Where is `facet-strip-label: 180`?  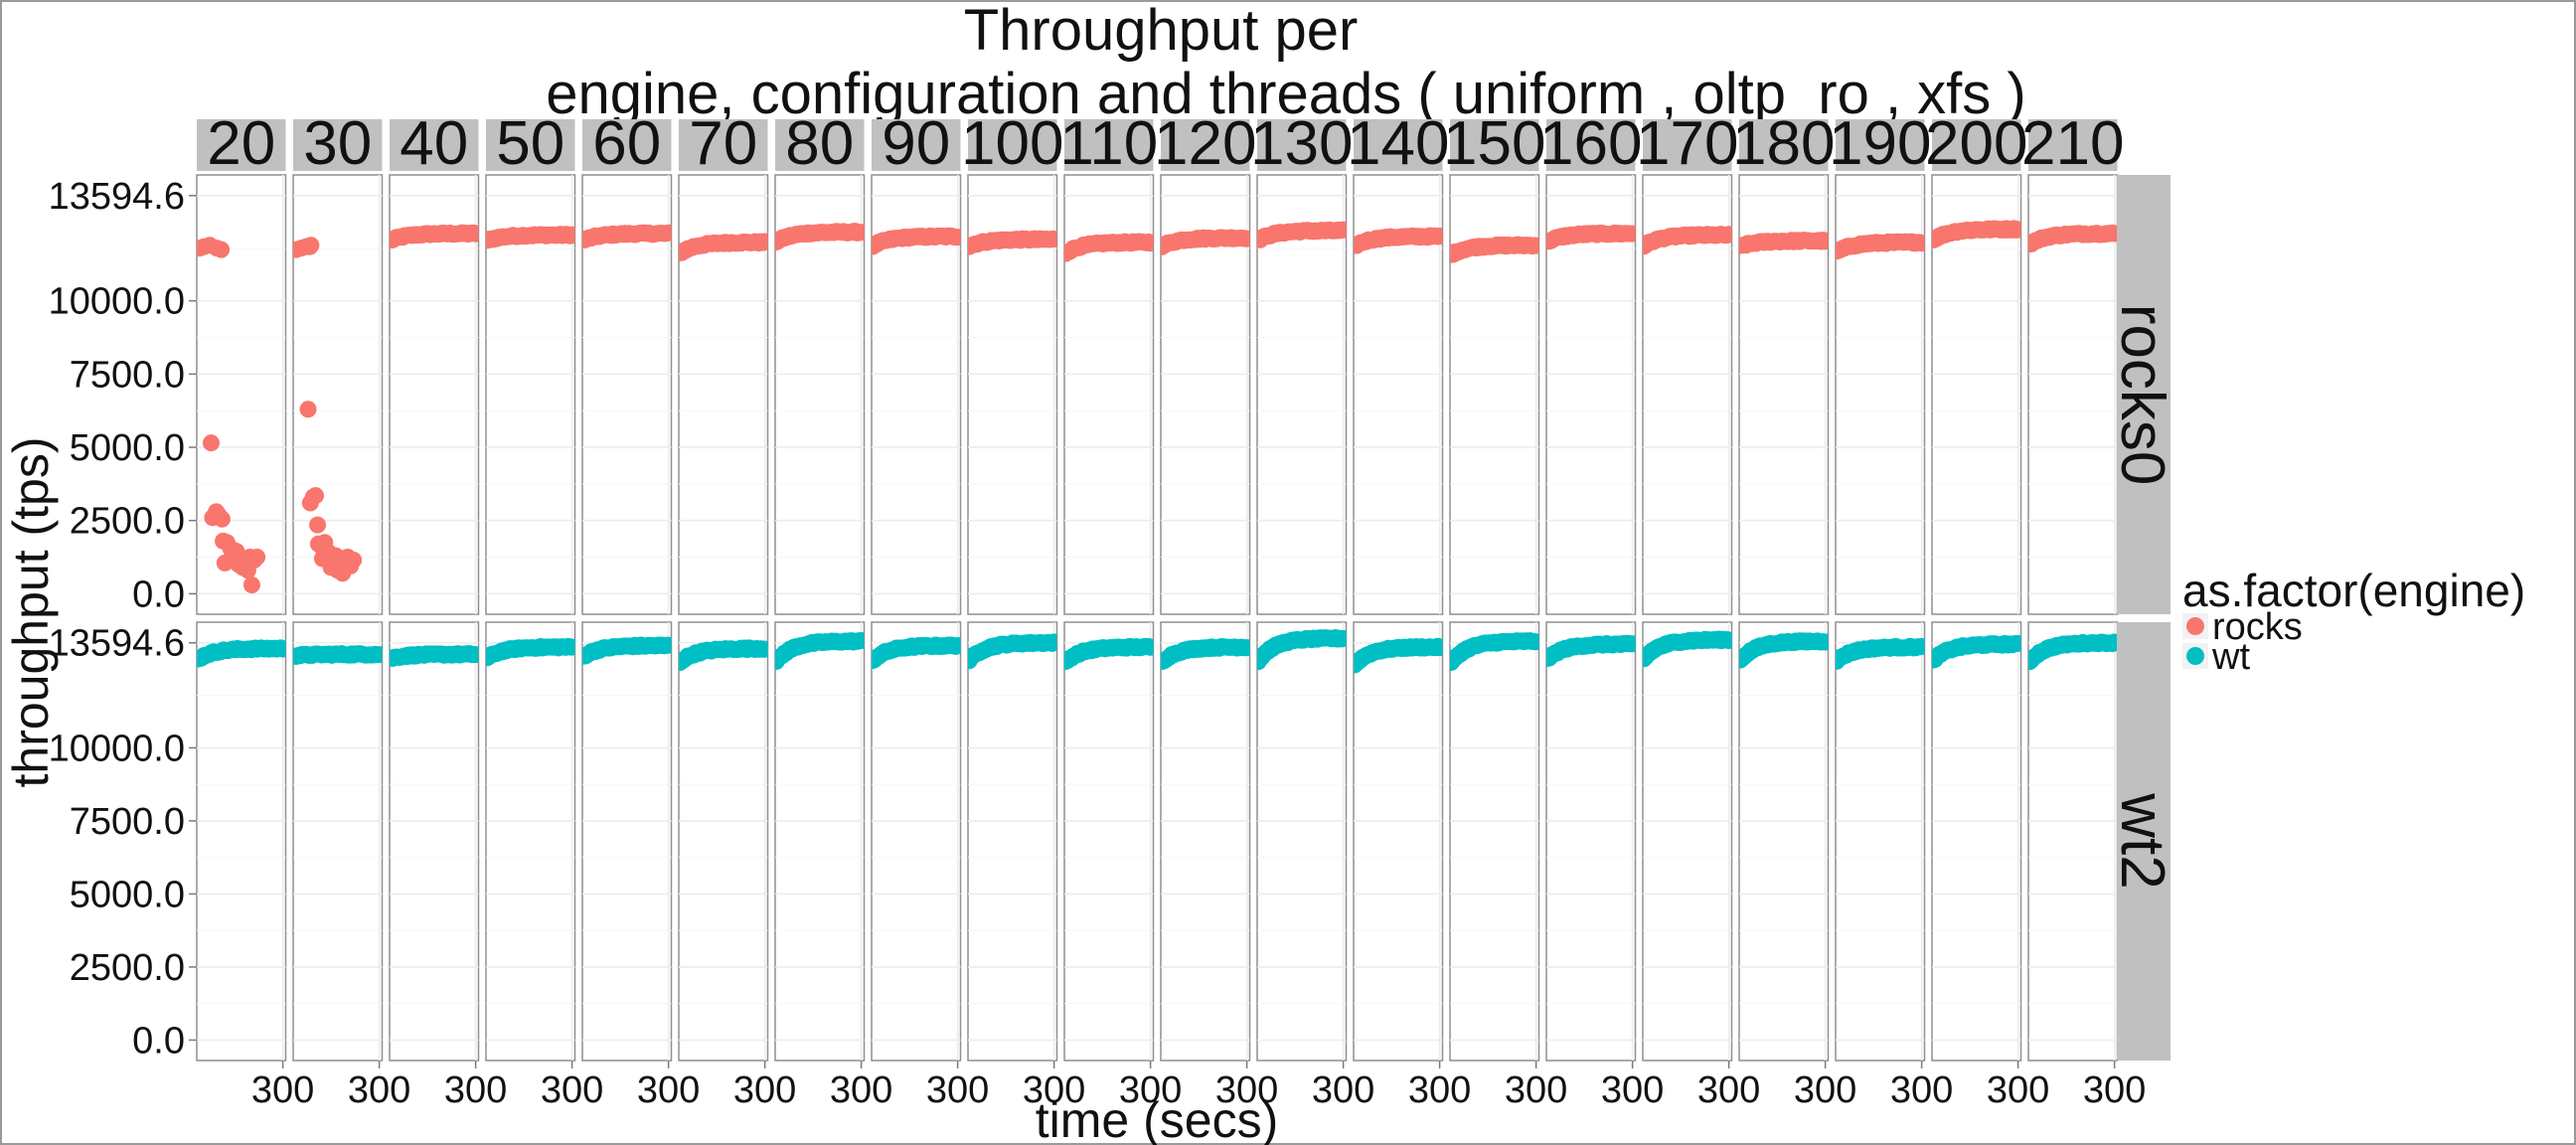 facet-strip-label: 180 is located at coordinates (1783, 144).